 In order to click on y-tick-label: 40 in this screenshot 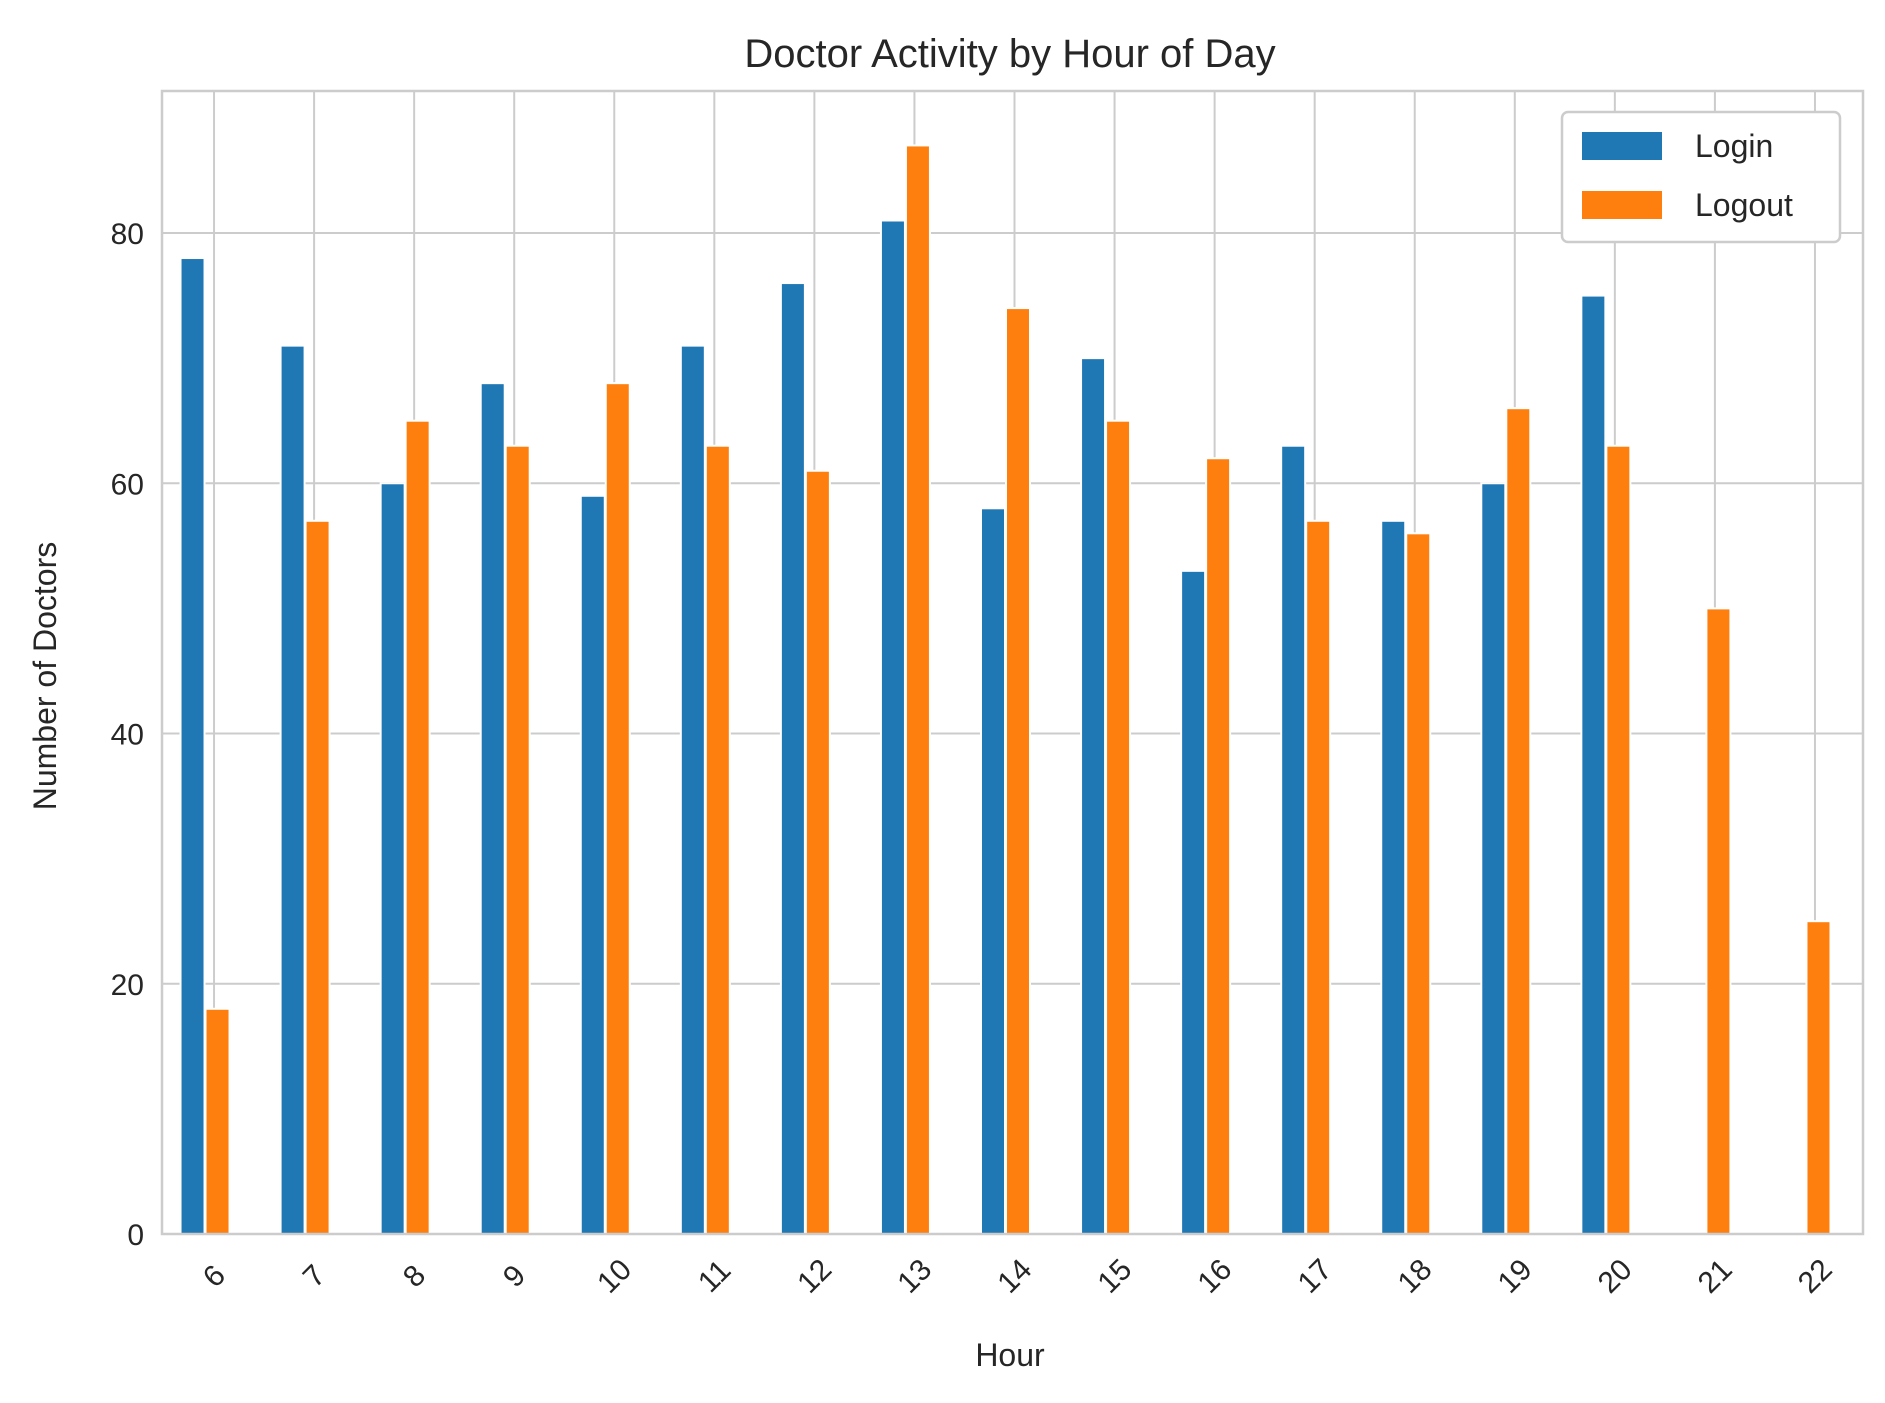, I will do `click(127, 735)`.